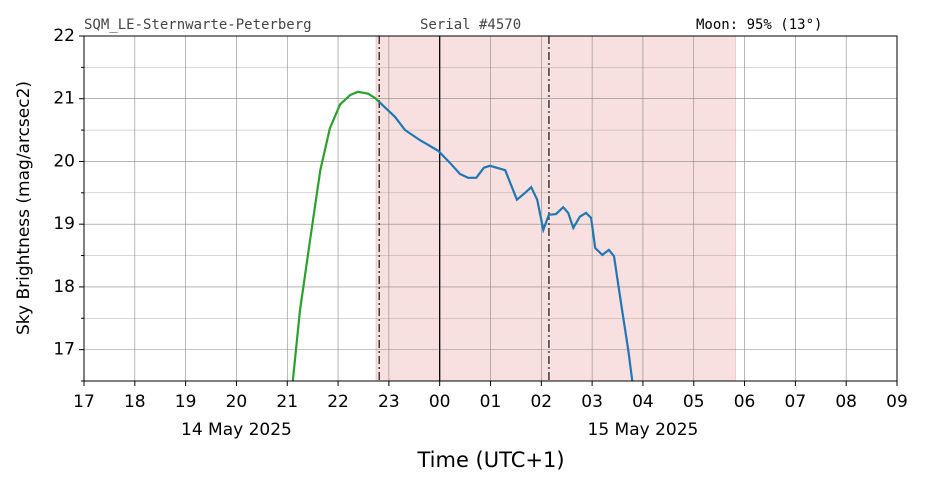 The height and width of the screenshot is (488, 926). I want to click on x-tick-label: 21, so click(287, 402).